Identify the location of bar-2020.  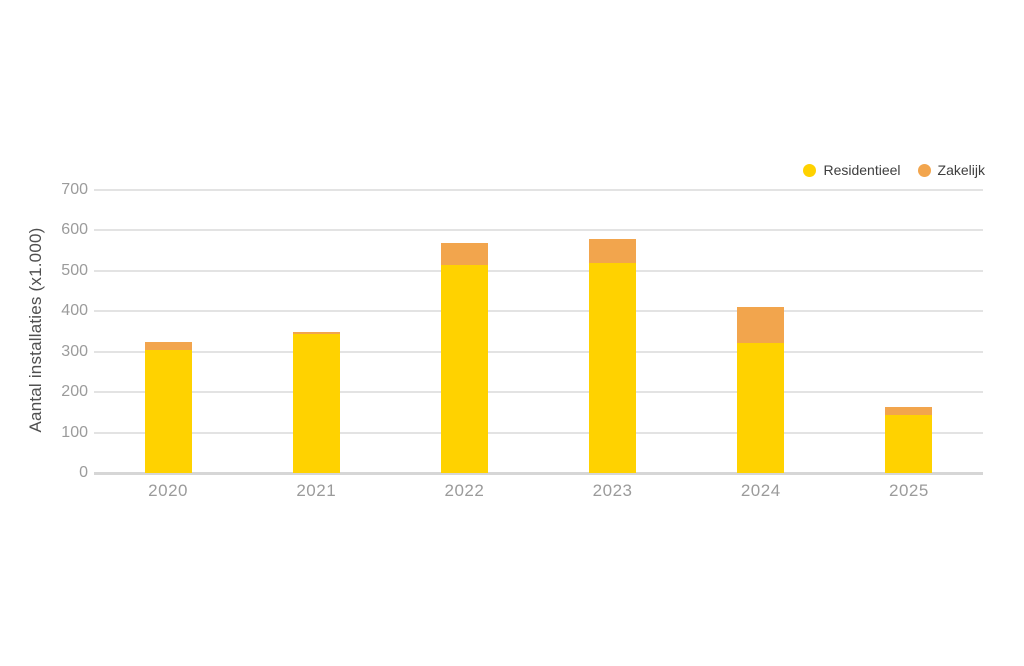
(168, 331).